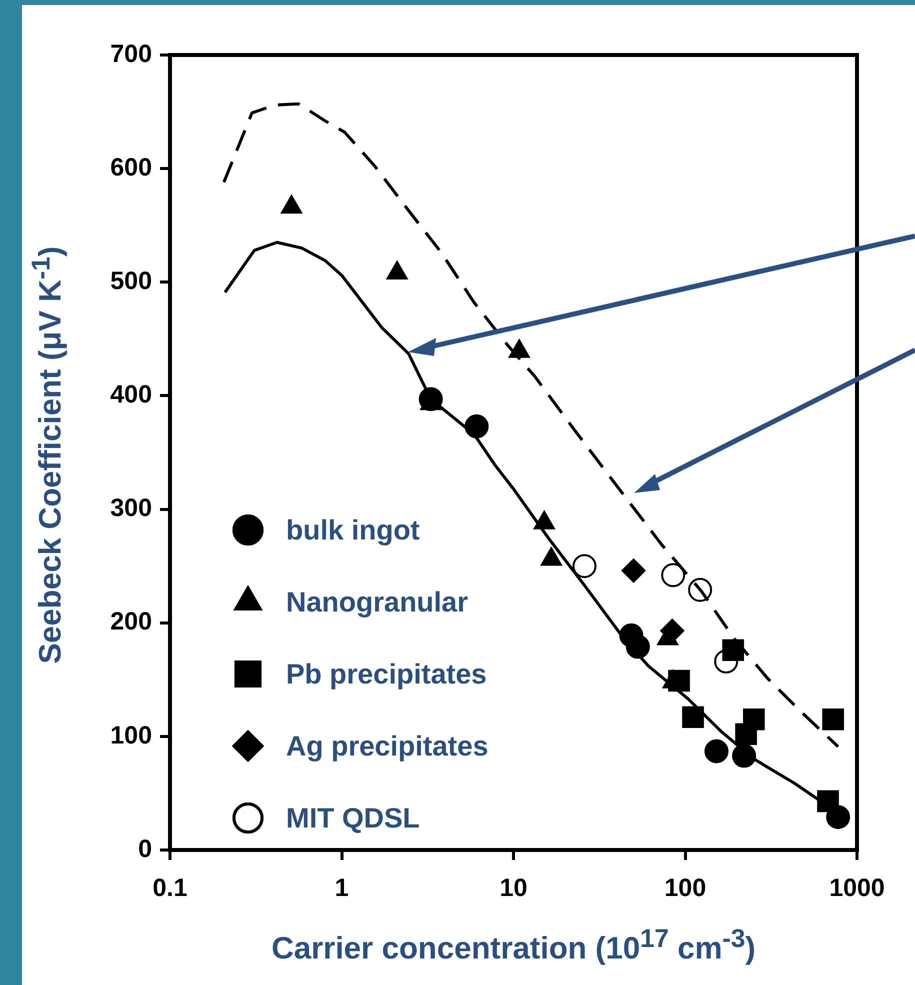  I want to click on y-tick-label: 0, so click(145, 848).